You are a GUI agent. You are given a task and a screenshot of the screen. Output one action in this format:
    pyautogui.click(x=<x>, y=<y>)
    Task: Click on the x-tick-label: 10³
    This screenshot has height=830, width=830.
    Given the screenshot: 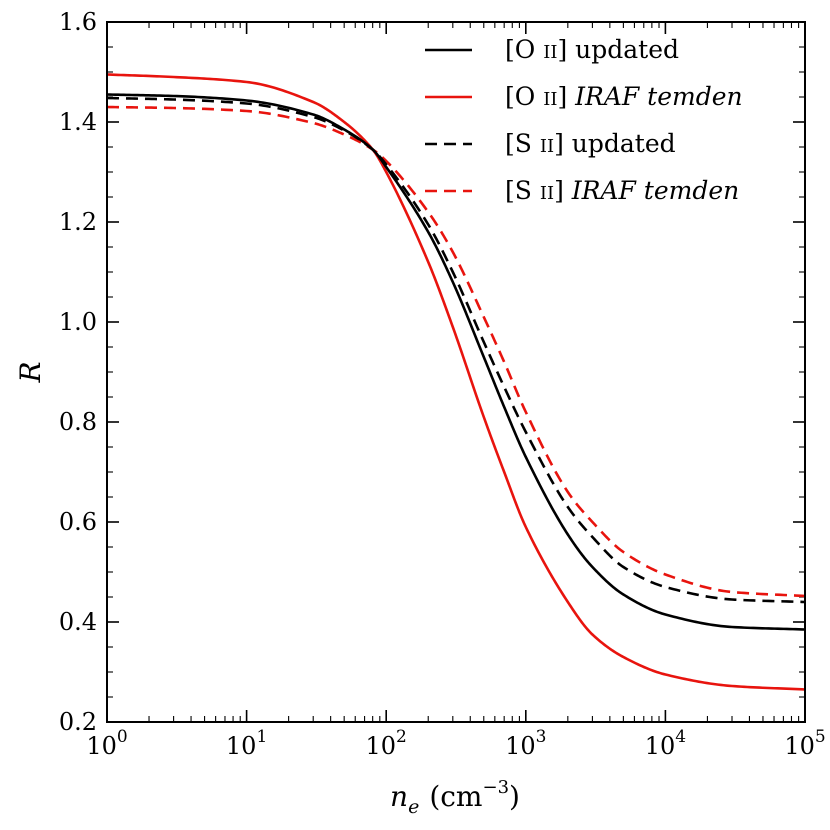 What is the action you would take?
    pyautogui.click(x=525, y=743)
    